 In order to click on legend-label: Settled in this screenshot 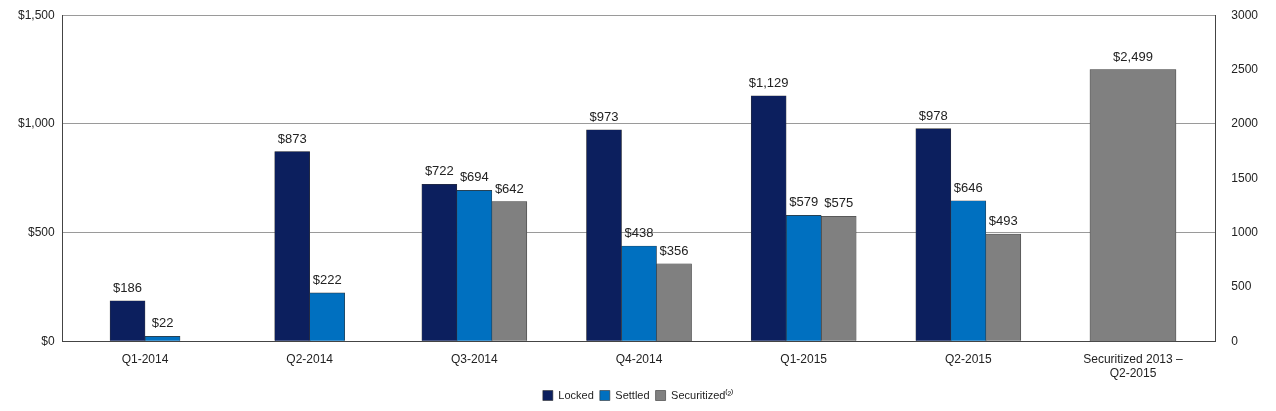, I will do `click(632, 394)`.